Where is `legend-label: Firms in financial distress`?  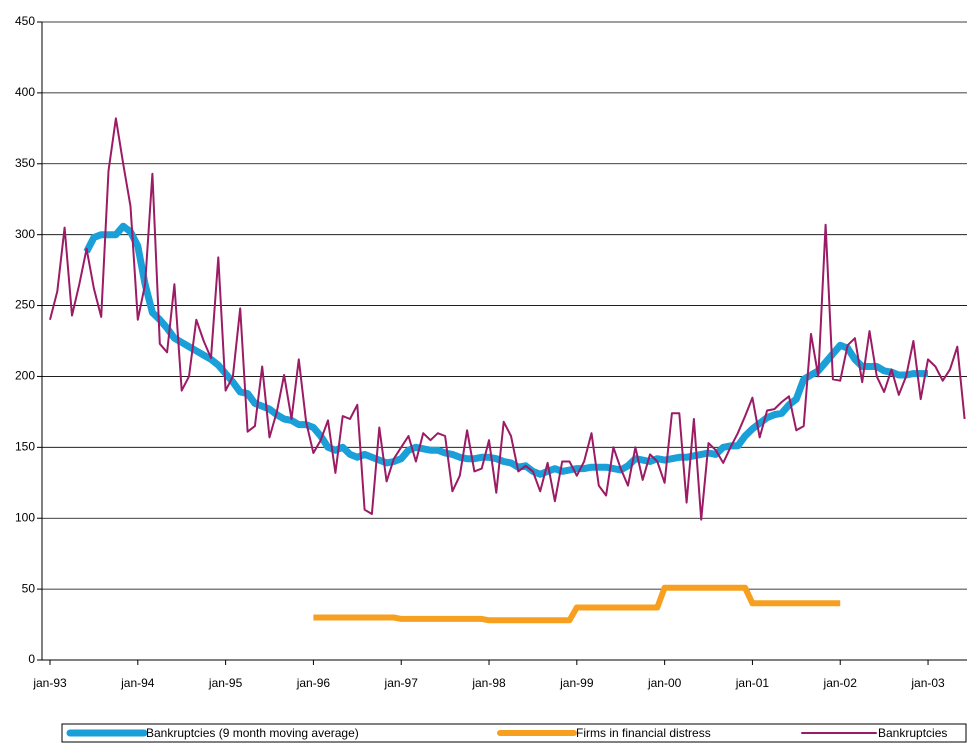 legend-label: Firms in financial distress is located at coordinates (643, 733).